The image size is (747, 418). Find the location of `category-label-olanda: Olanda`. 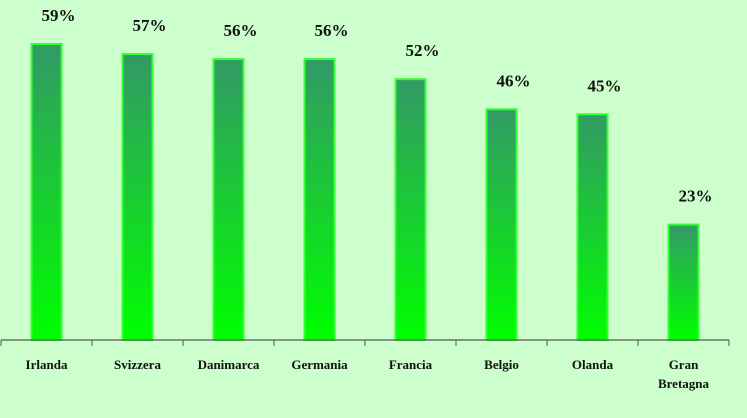

category-label-olanda: Olanda is located at coordinates (593, 364).